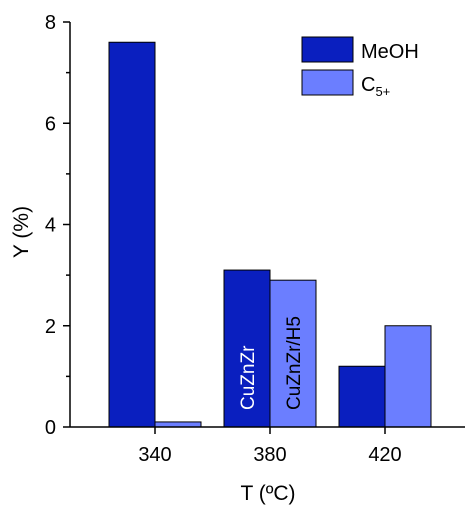  What do you see at coordinates (269, 455) in the screenshot?
I see `x-tick-label: 380` at bounding box center [269, 455].